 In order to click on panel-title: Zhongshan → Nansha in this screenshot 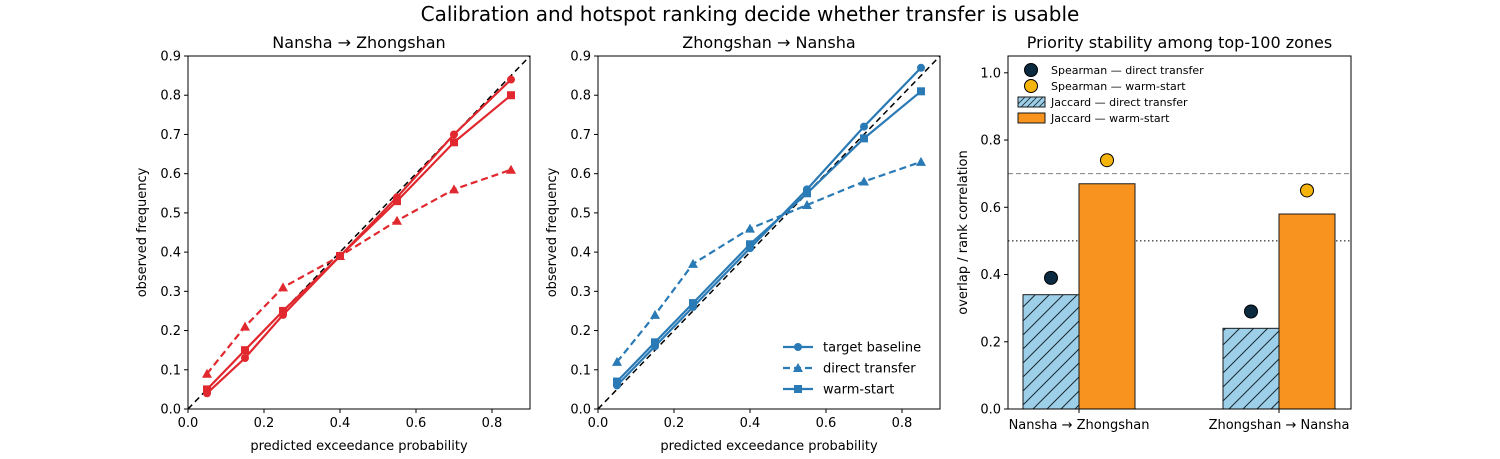, I will do `click(768, 42)`.